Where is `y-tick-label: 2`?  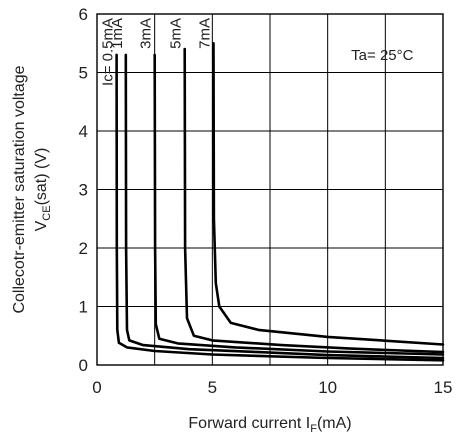
y-tick-label: 2 is located at coordinates (83, 248).